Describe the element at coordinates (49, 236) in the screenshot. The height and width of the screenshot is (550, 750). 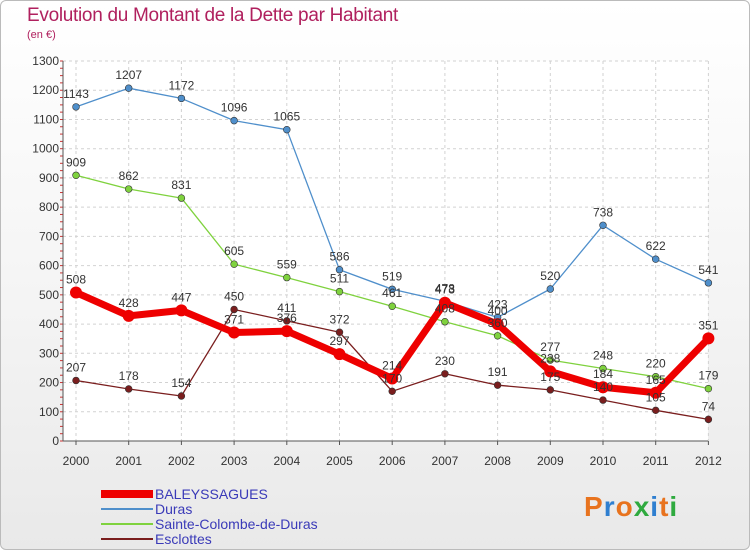
I see `y-tick-label: 700` at that location.